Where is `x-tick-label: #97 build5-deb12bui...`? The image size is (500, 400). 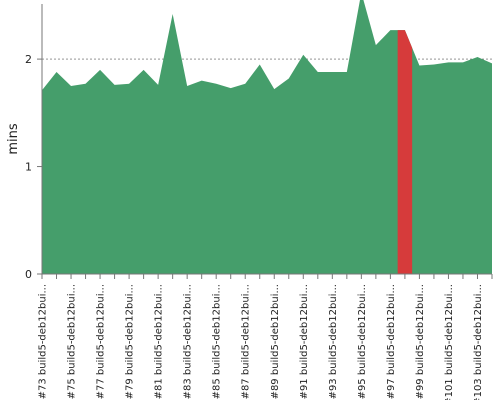 x-tick-label: #97 build5-deb12bui... is located at coordinates (391, 341).